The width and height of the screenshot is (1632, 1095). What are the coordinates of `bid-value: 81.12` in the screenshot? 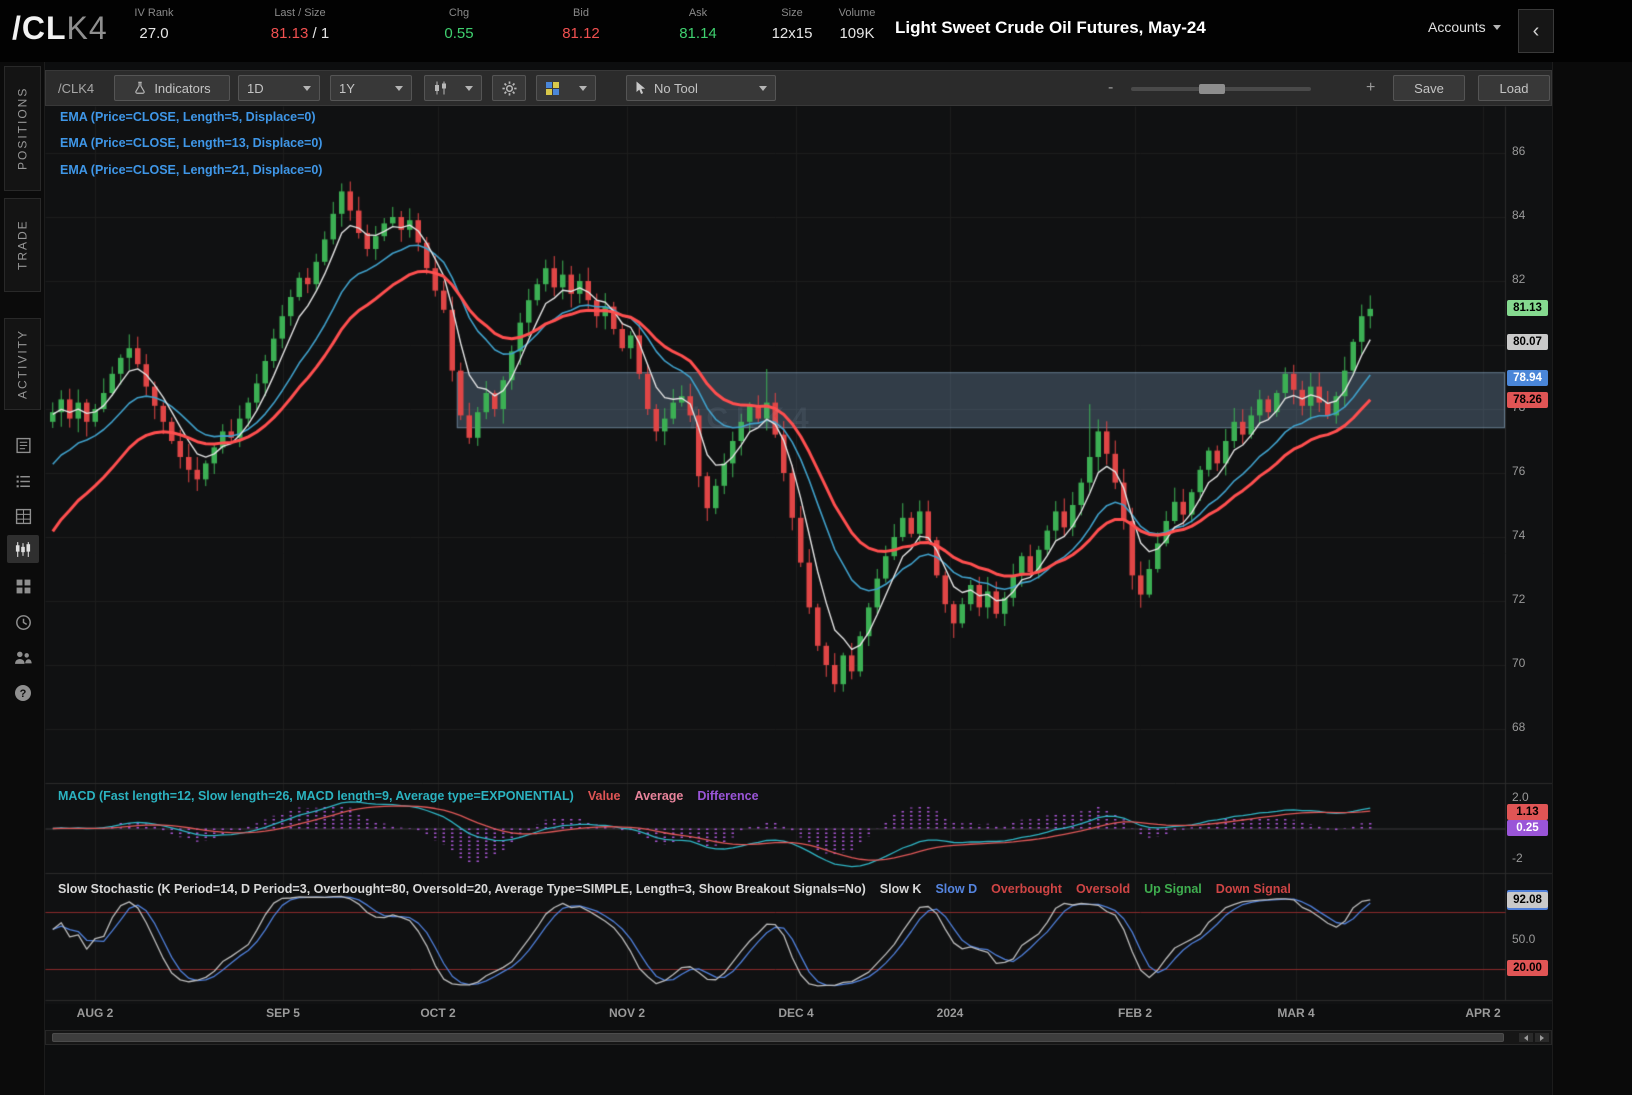 It's located at (581, 33).